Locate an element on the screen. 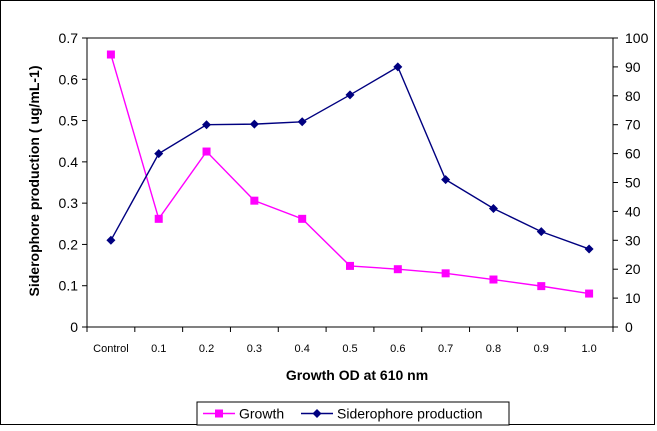 Image resolution: width=657 pixels, height=431 pixels. x-tick-label: Control is located at coordinates (110, 349).